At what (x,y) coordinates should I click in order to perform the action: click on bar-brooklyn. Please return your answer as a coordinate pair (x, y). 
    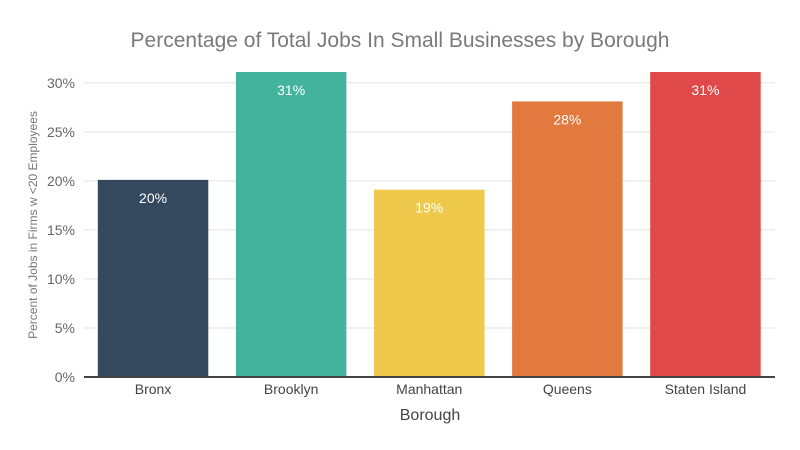
    Looking at the image, I should click on (291, 224).